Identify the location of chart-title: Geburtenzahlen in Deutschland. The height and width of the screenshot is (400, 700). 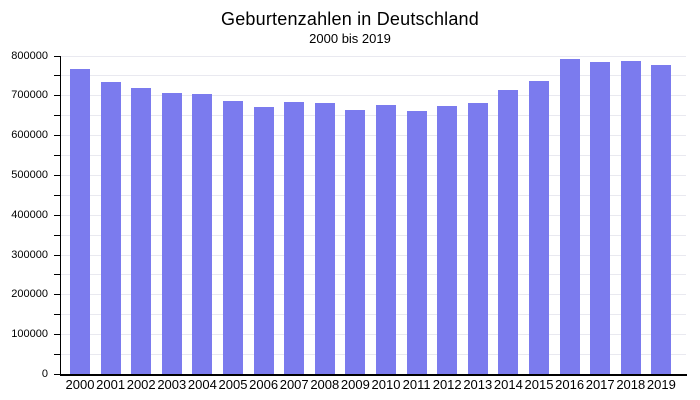
(350, 19).